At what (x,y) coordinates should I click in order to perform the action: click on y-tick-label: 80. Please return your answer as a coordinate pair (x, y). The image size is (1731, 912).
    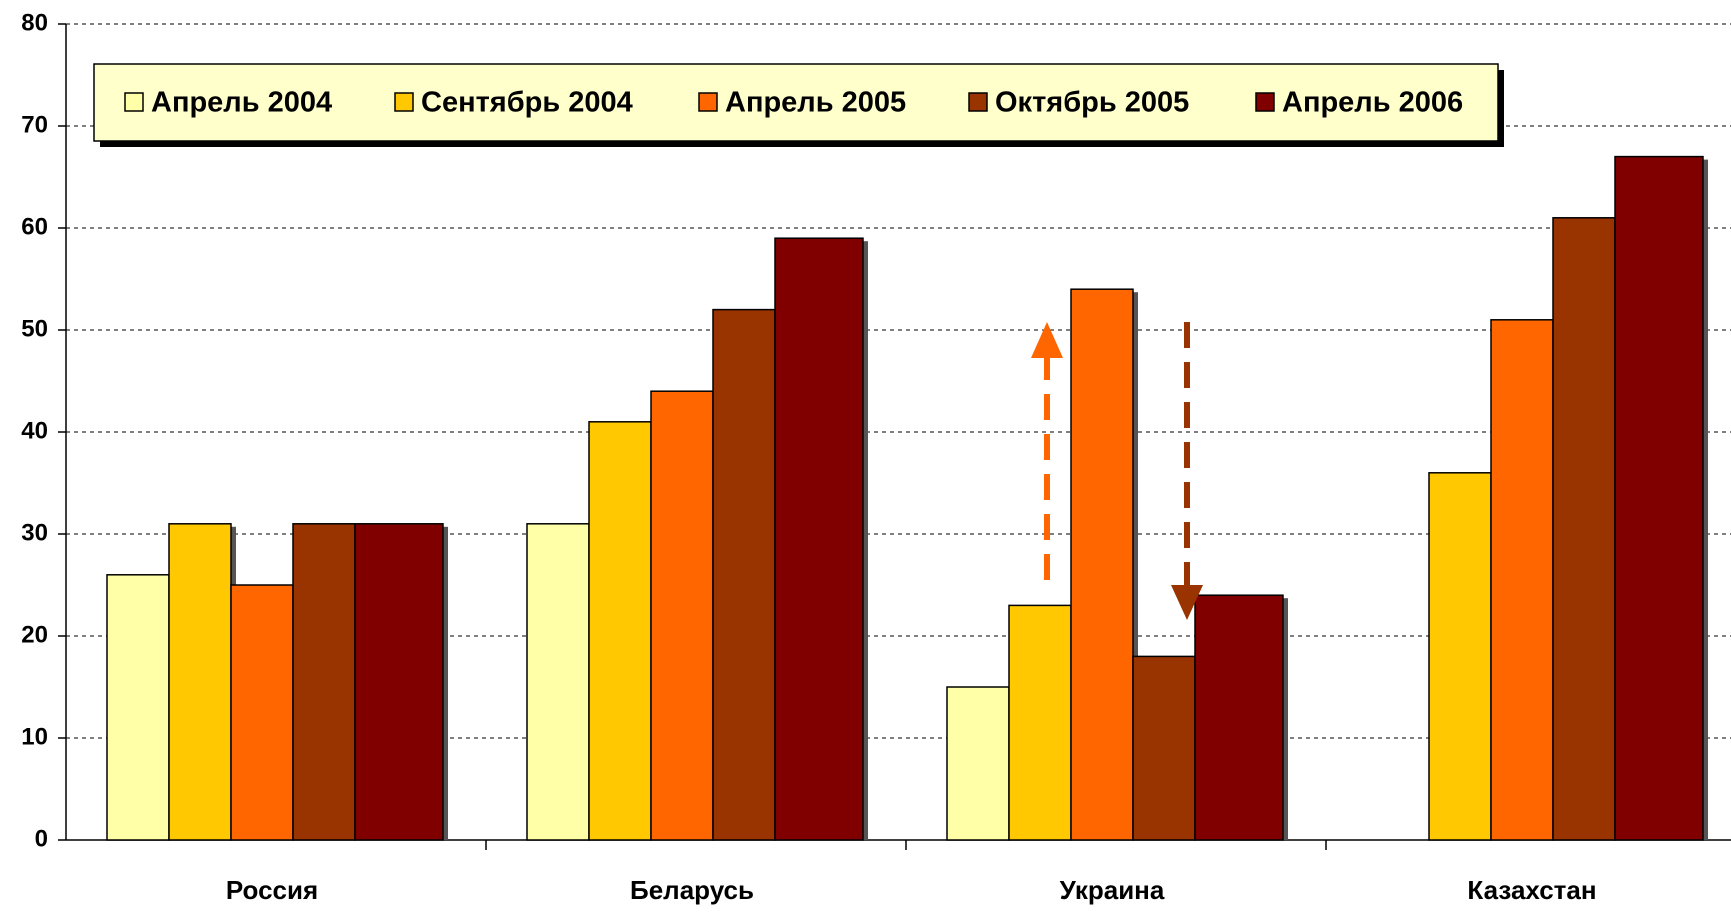
    Looking at the image, I should click on (34, 22).